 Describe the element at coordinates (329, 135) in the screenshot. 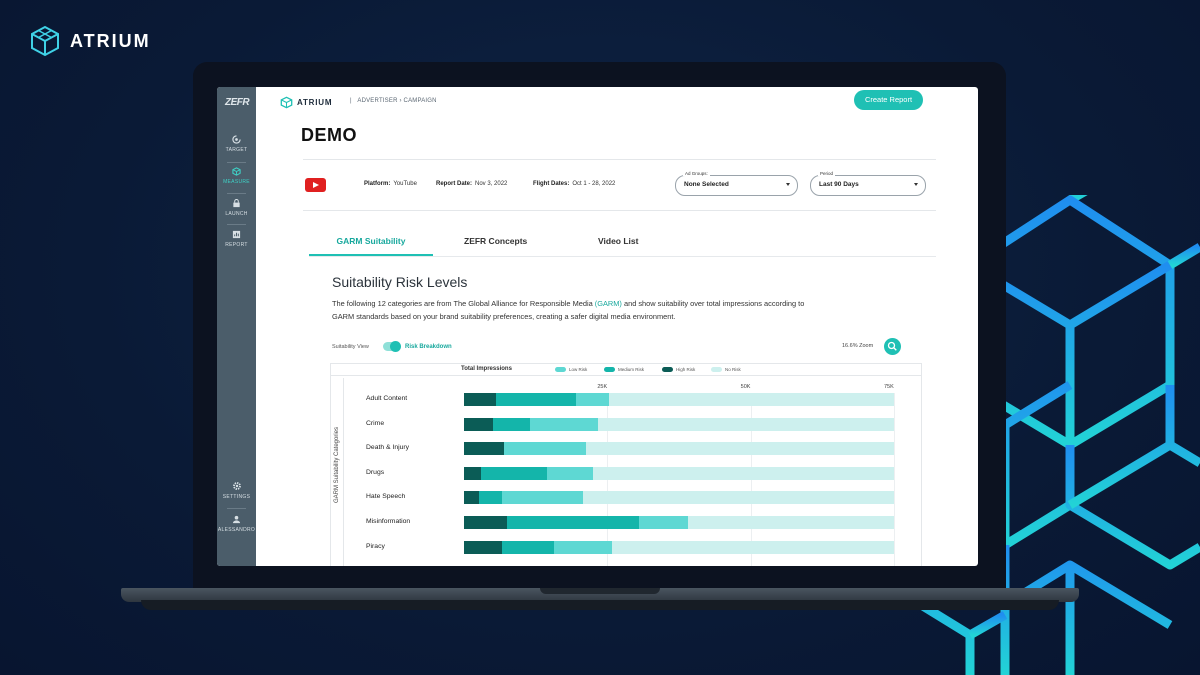

I see `page-title: DEMO` at that location.